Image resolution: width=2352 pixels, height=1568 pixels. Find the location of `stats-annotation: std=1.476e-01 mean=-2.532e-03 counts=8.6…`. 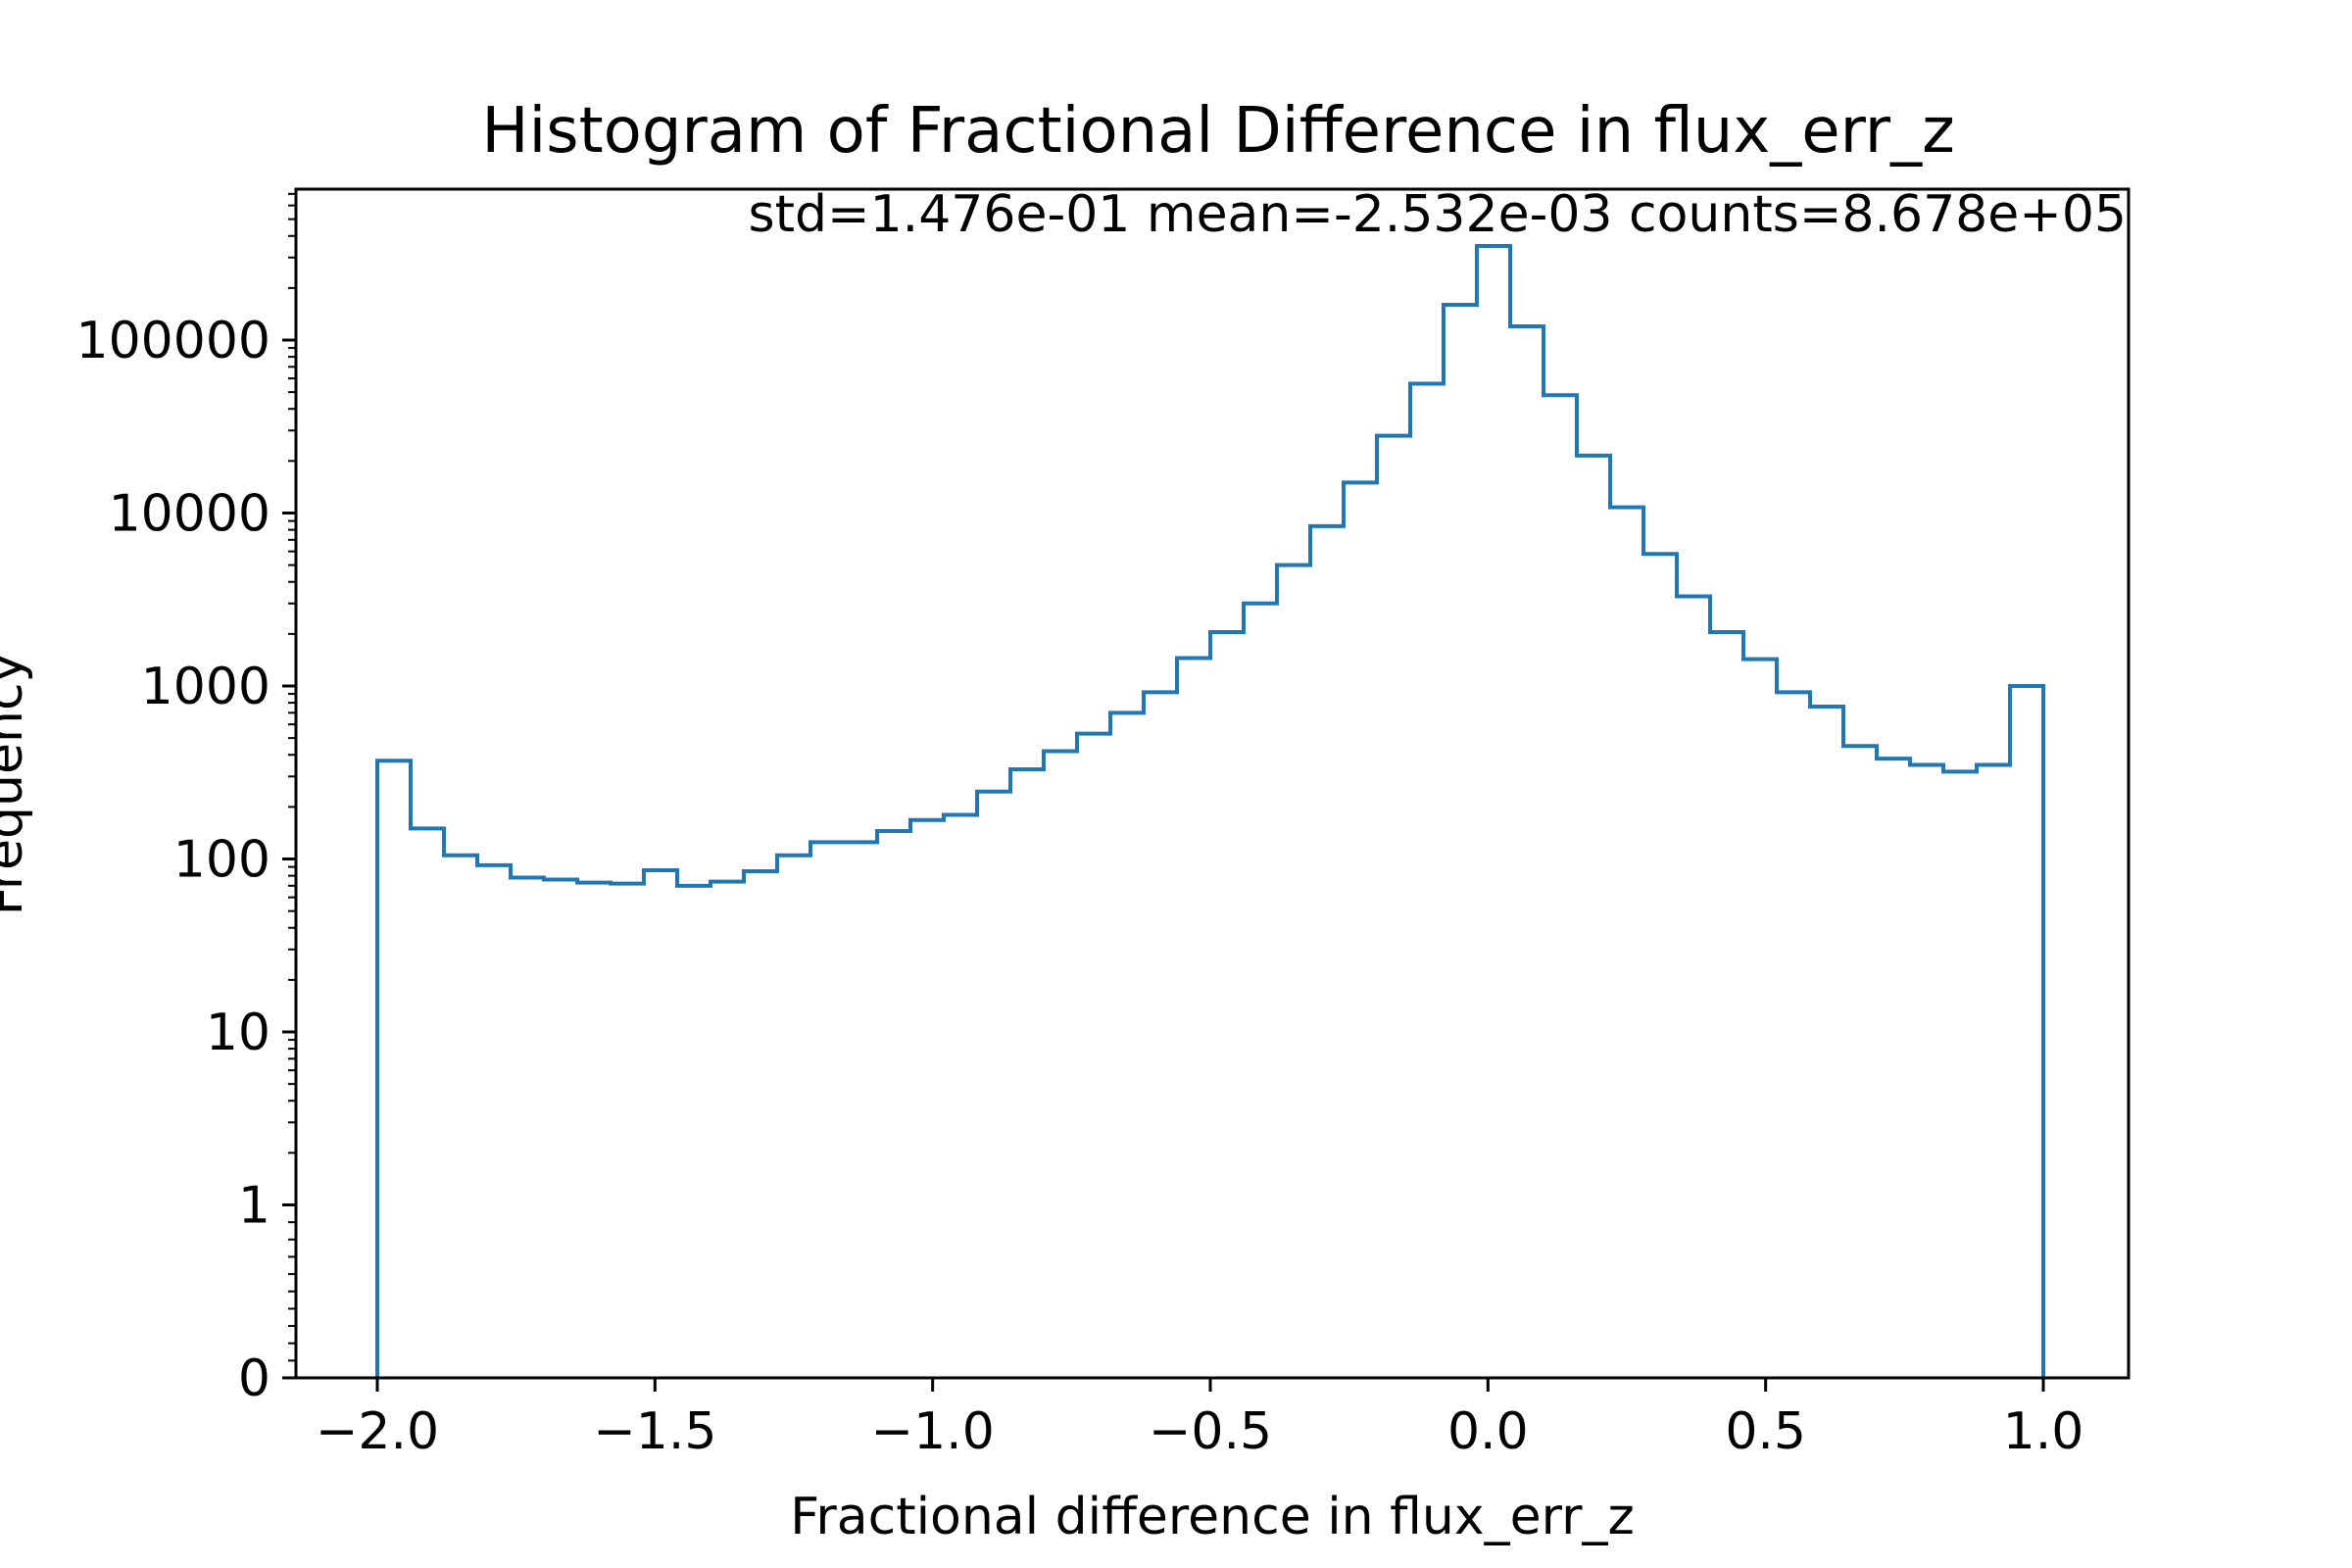

stats-annotation: std=1.476e-01 mean=-2.532e-03 counts=8.6… is located at coordinates (1438, 214).